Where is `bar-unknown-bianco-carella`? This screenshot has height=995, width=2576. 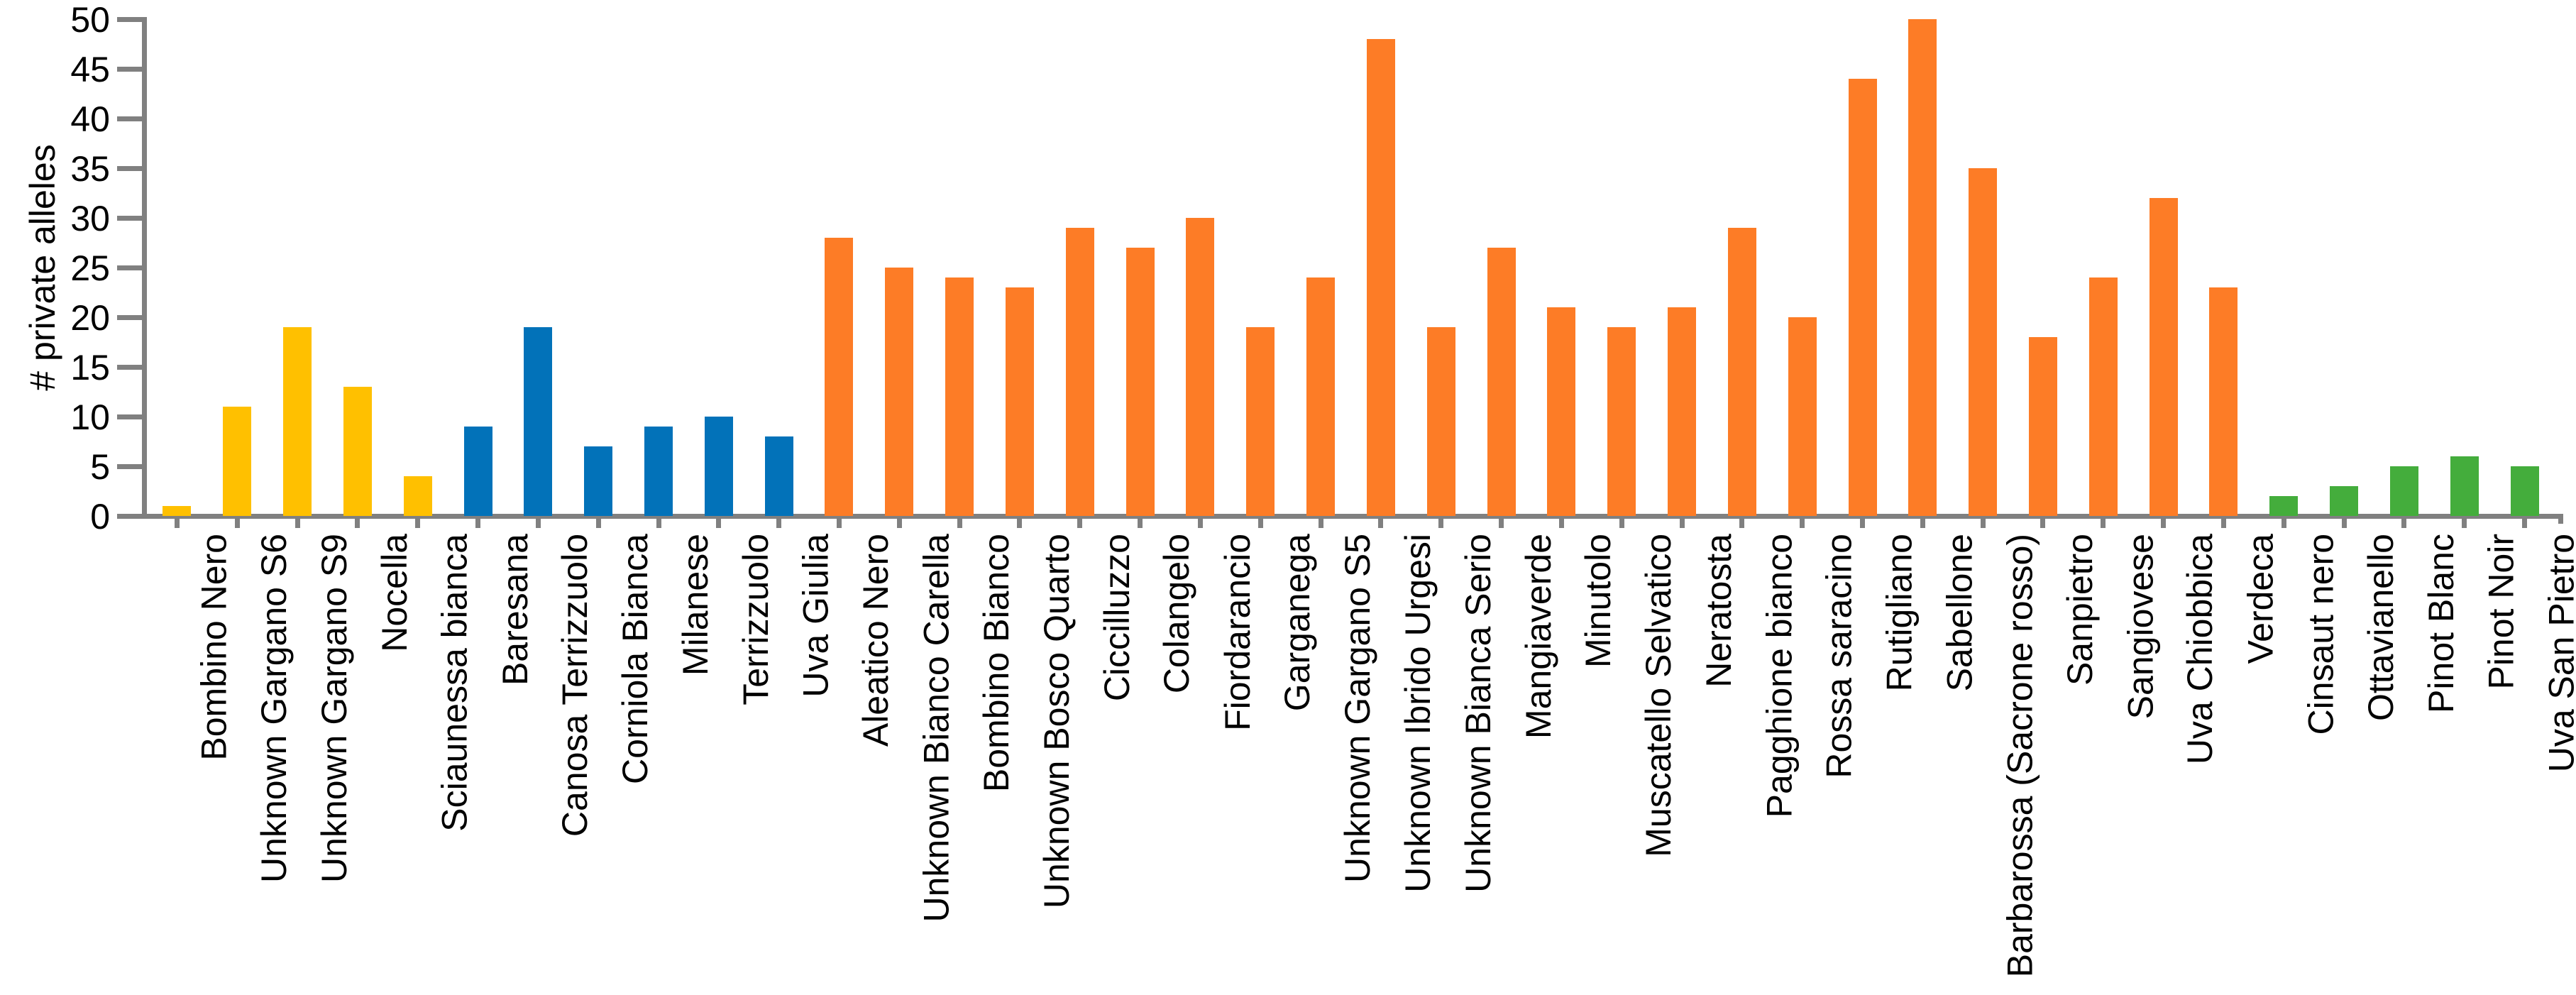 bar-unknown-bianco-carella is located at coordinates (899, 392).